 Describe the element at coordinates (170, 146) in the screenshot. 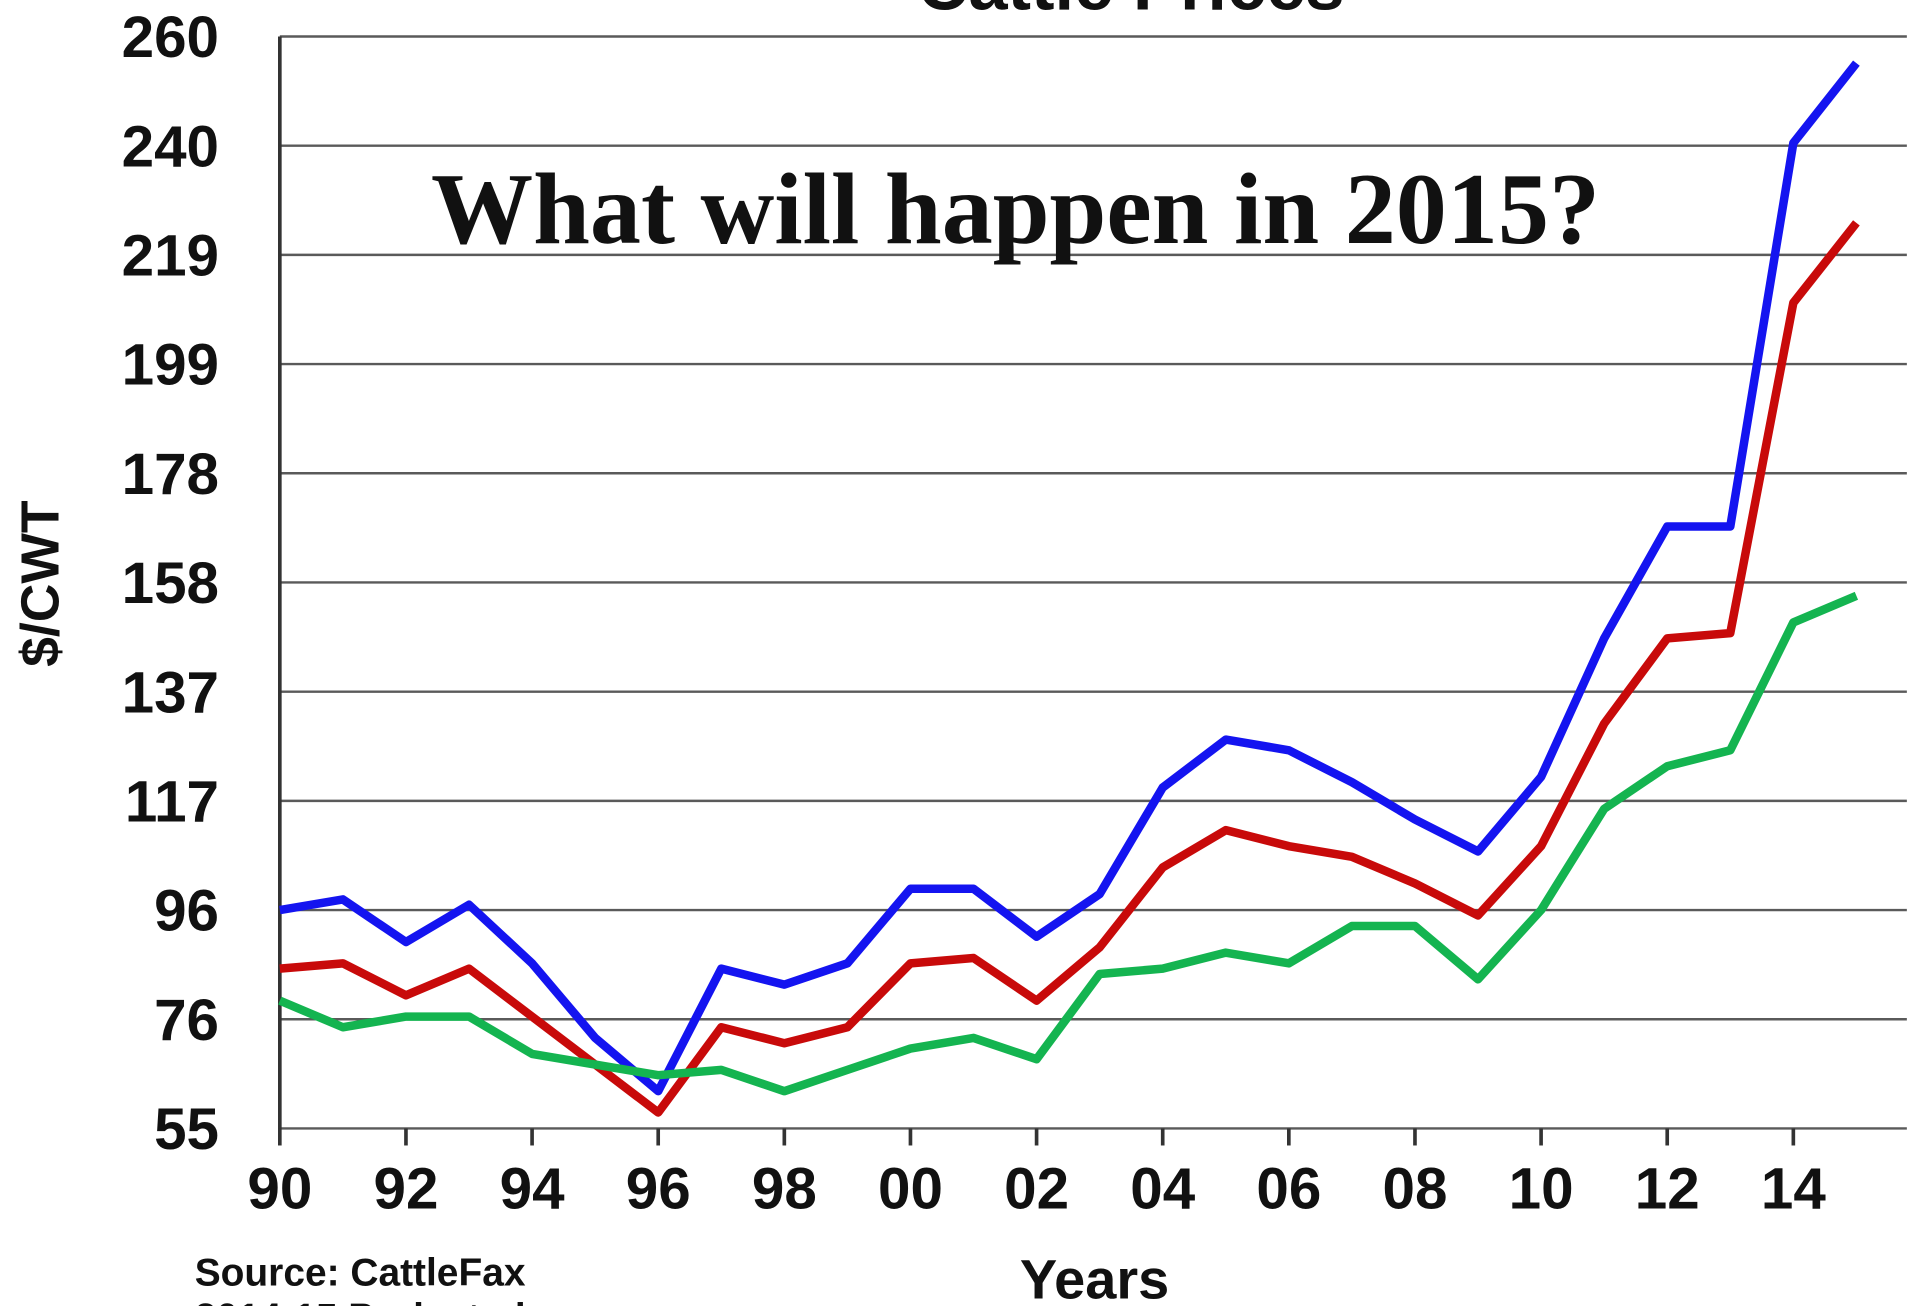

I see `y-tick-label: 240` at that location.